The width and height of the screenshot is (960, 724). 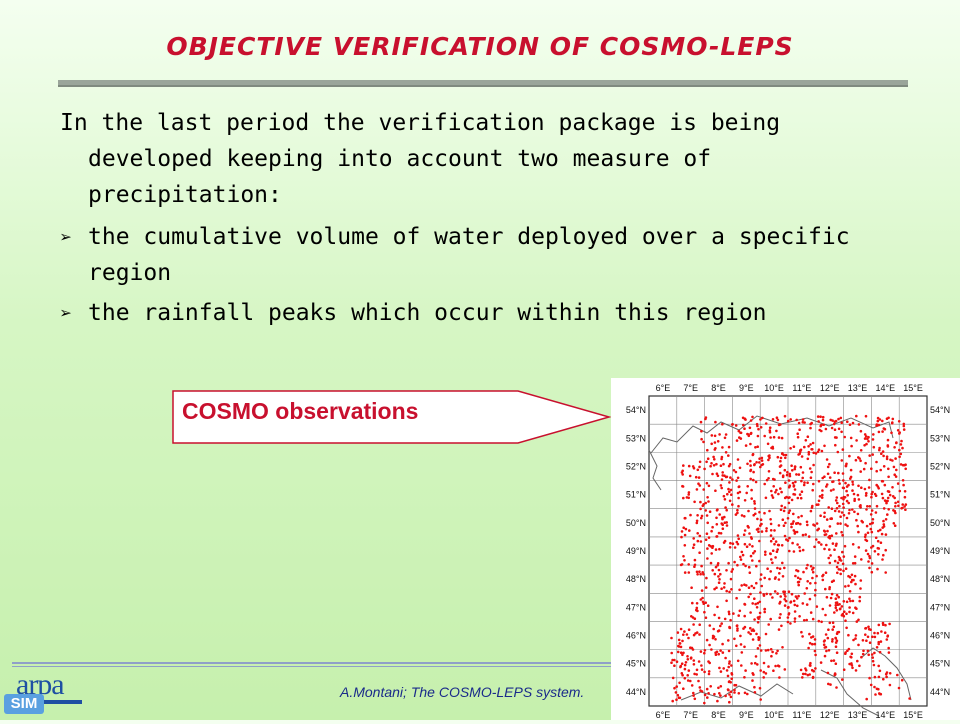 I want to click on footer-line, so click(x=311, y=663).